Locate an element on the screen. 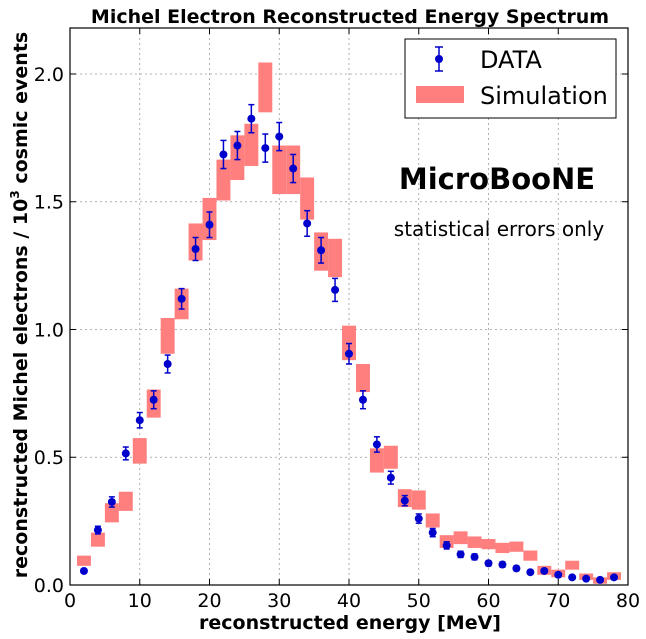  legend: DATA Simulation is located at coordinates (510, 78).